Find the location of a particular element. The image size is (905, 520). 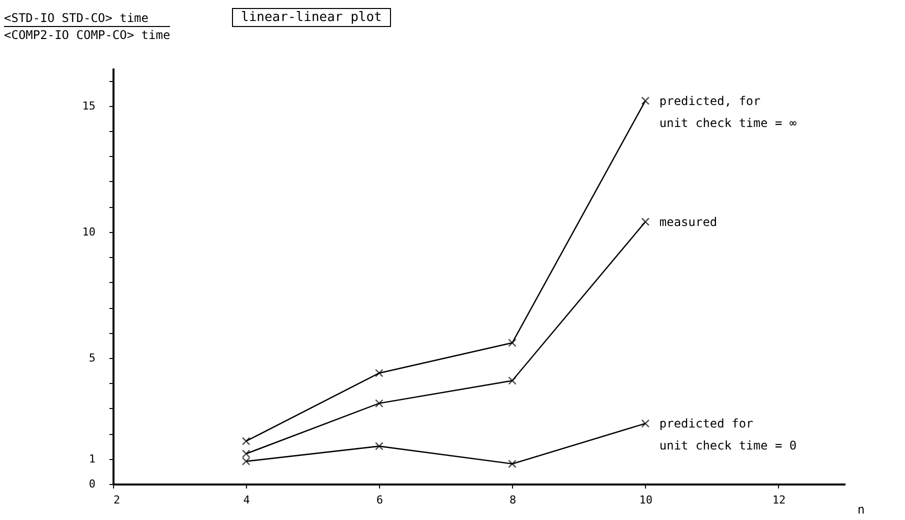

y-axis-title: <STD-IO STD-CO> time <COMP2-IO COMP-CO> time is located at coordinates (87, 26).